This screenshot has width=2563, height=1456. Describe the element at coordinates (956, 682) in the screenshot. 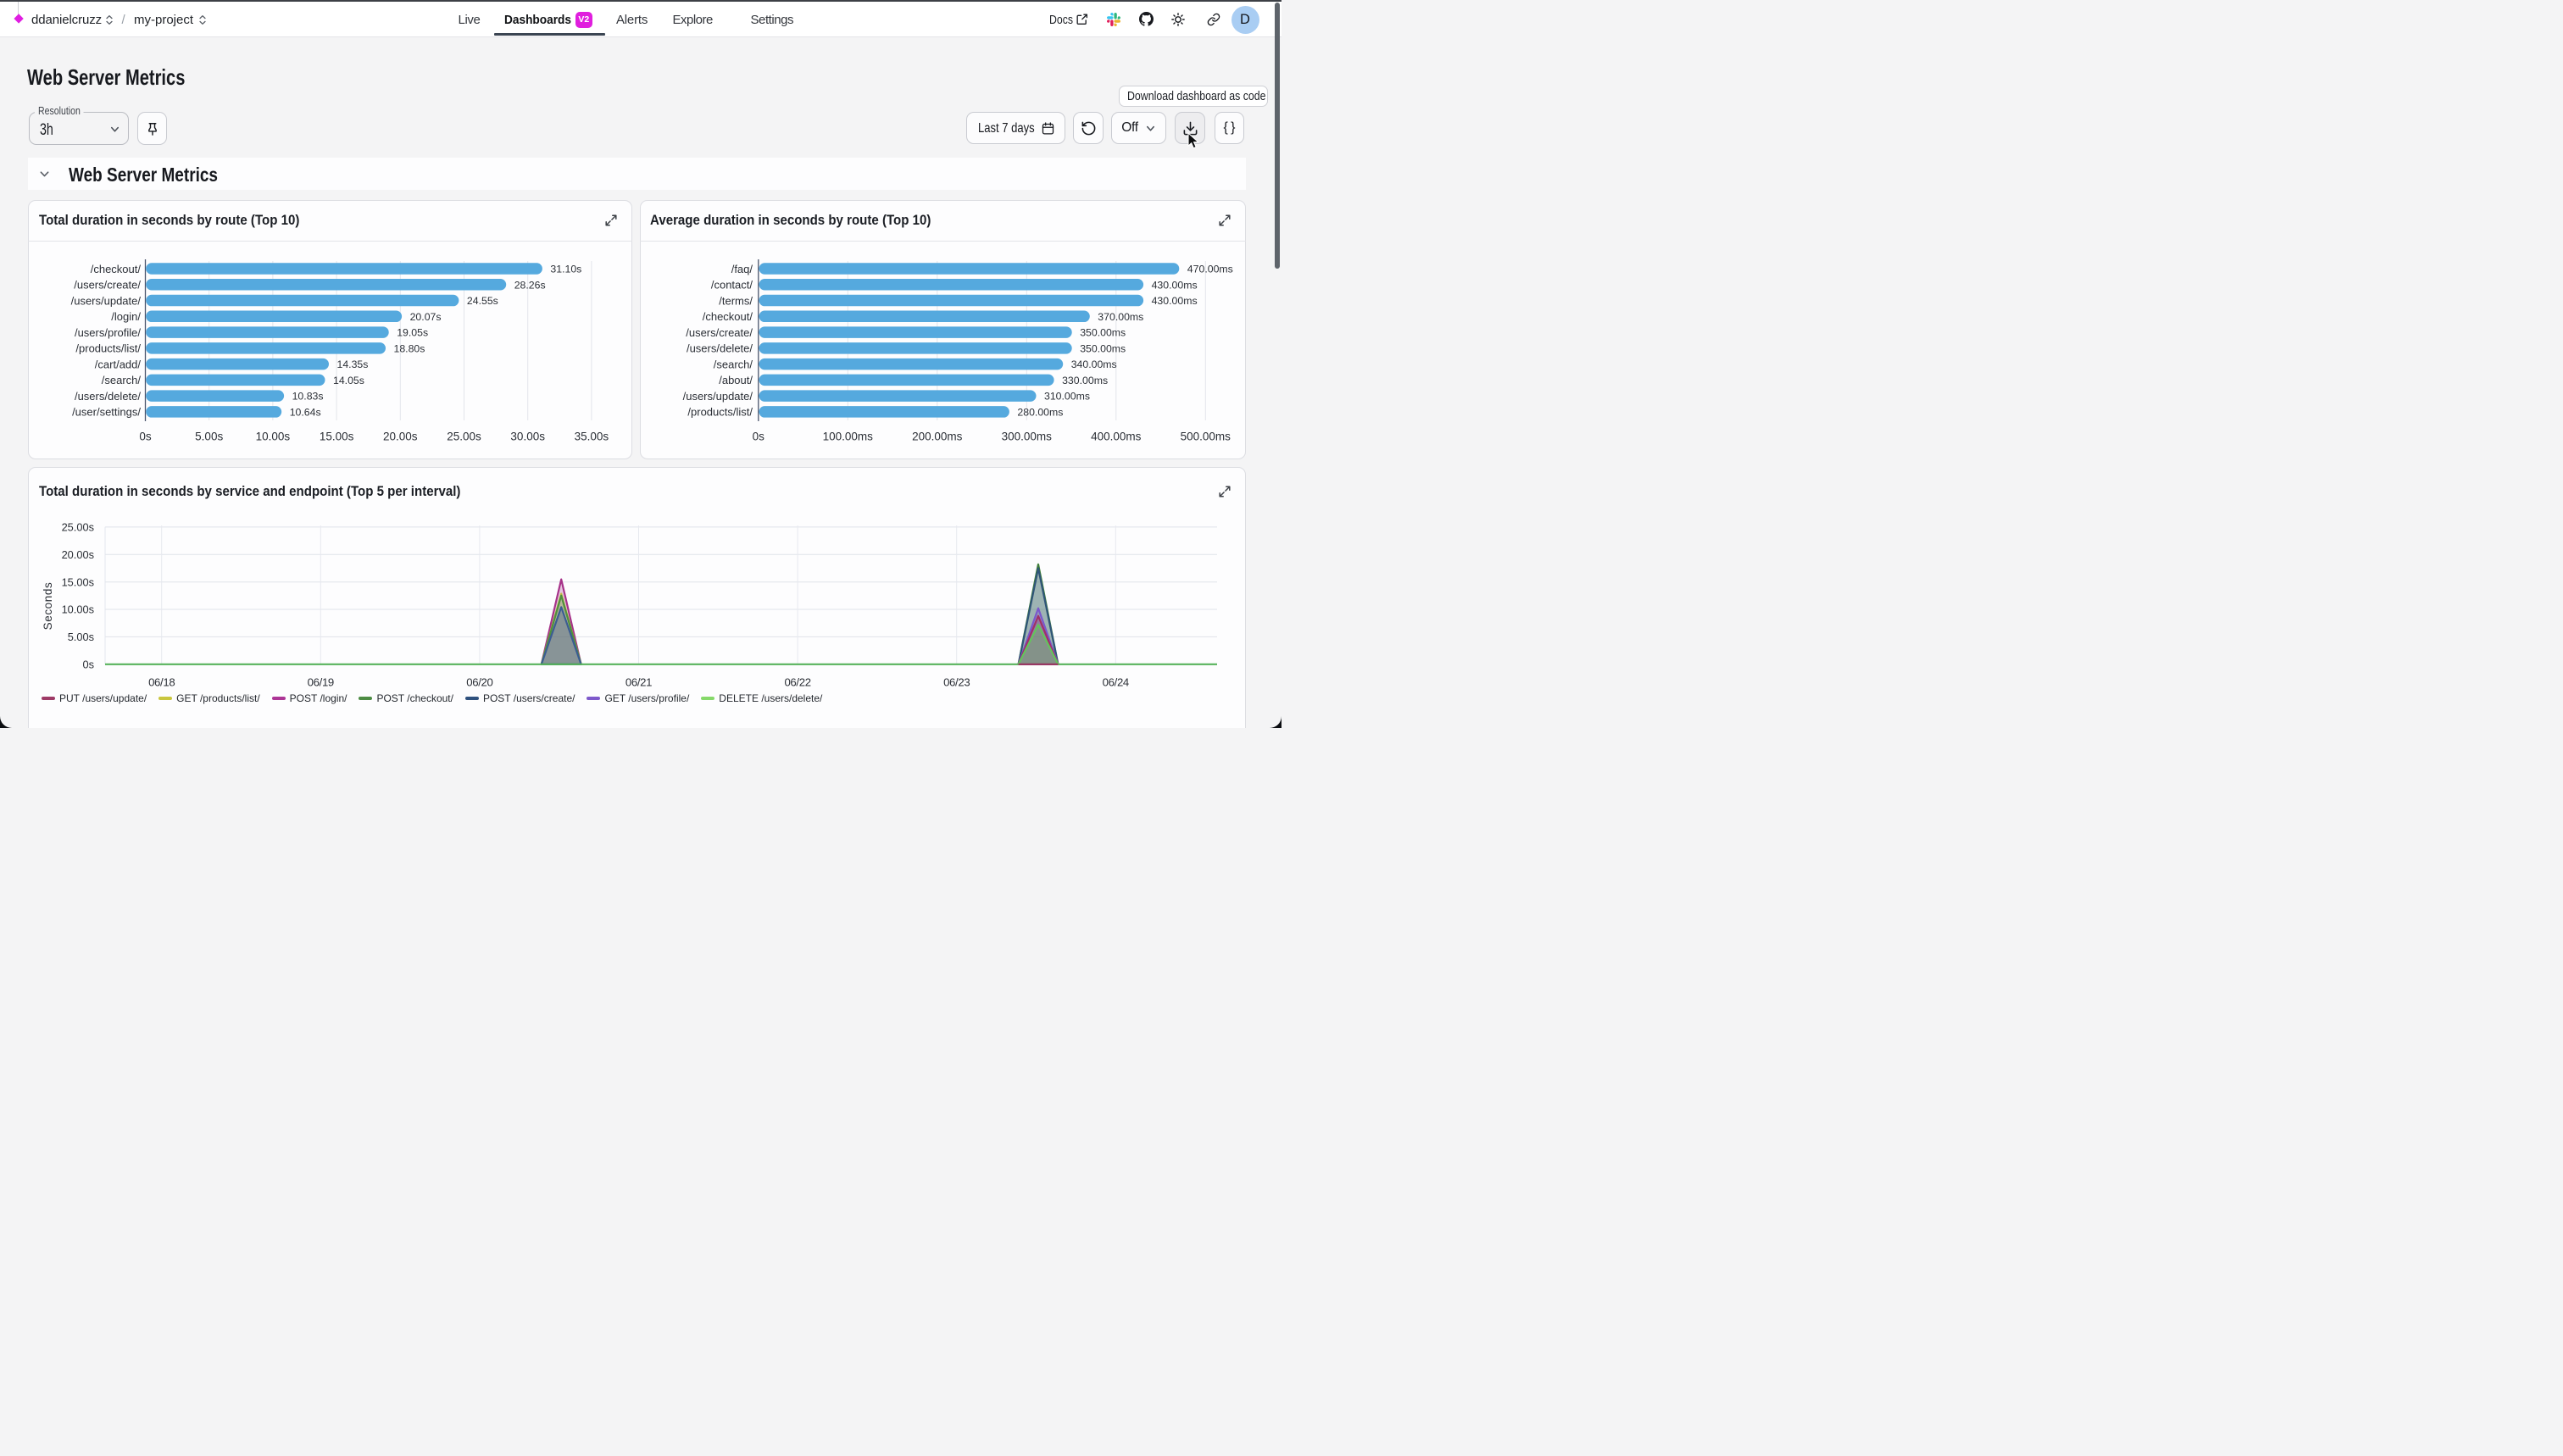

I see `svg-text: 06/23` at that location.